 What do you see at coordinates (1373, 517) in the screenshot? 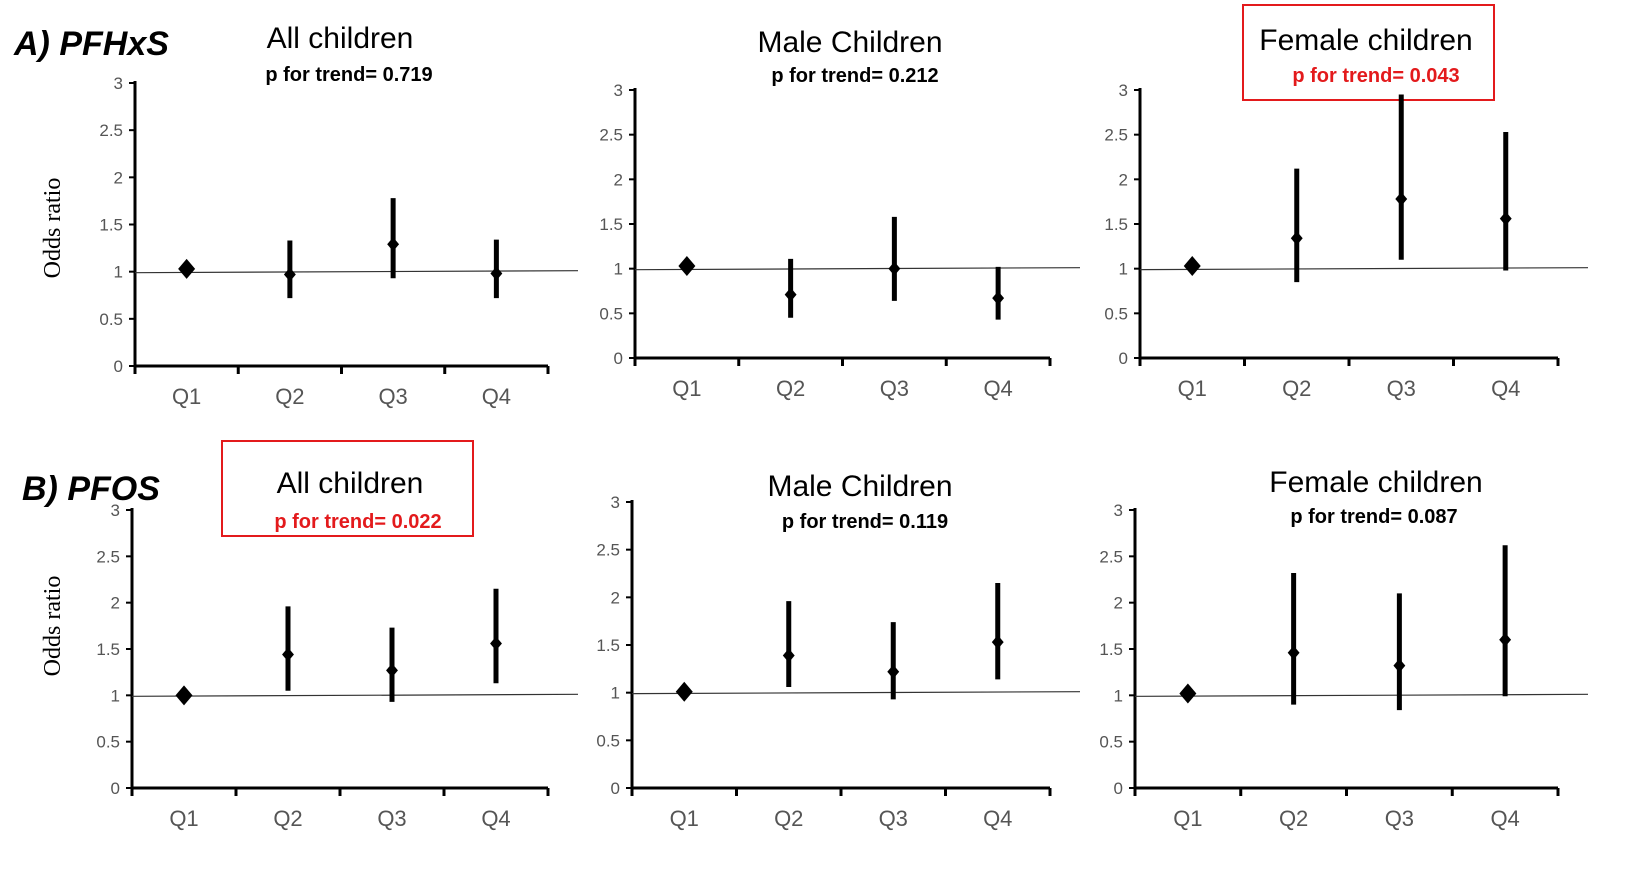
I see `trend-text: p for trend= 0.087` at bounding box center [1373, 517].